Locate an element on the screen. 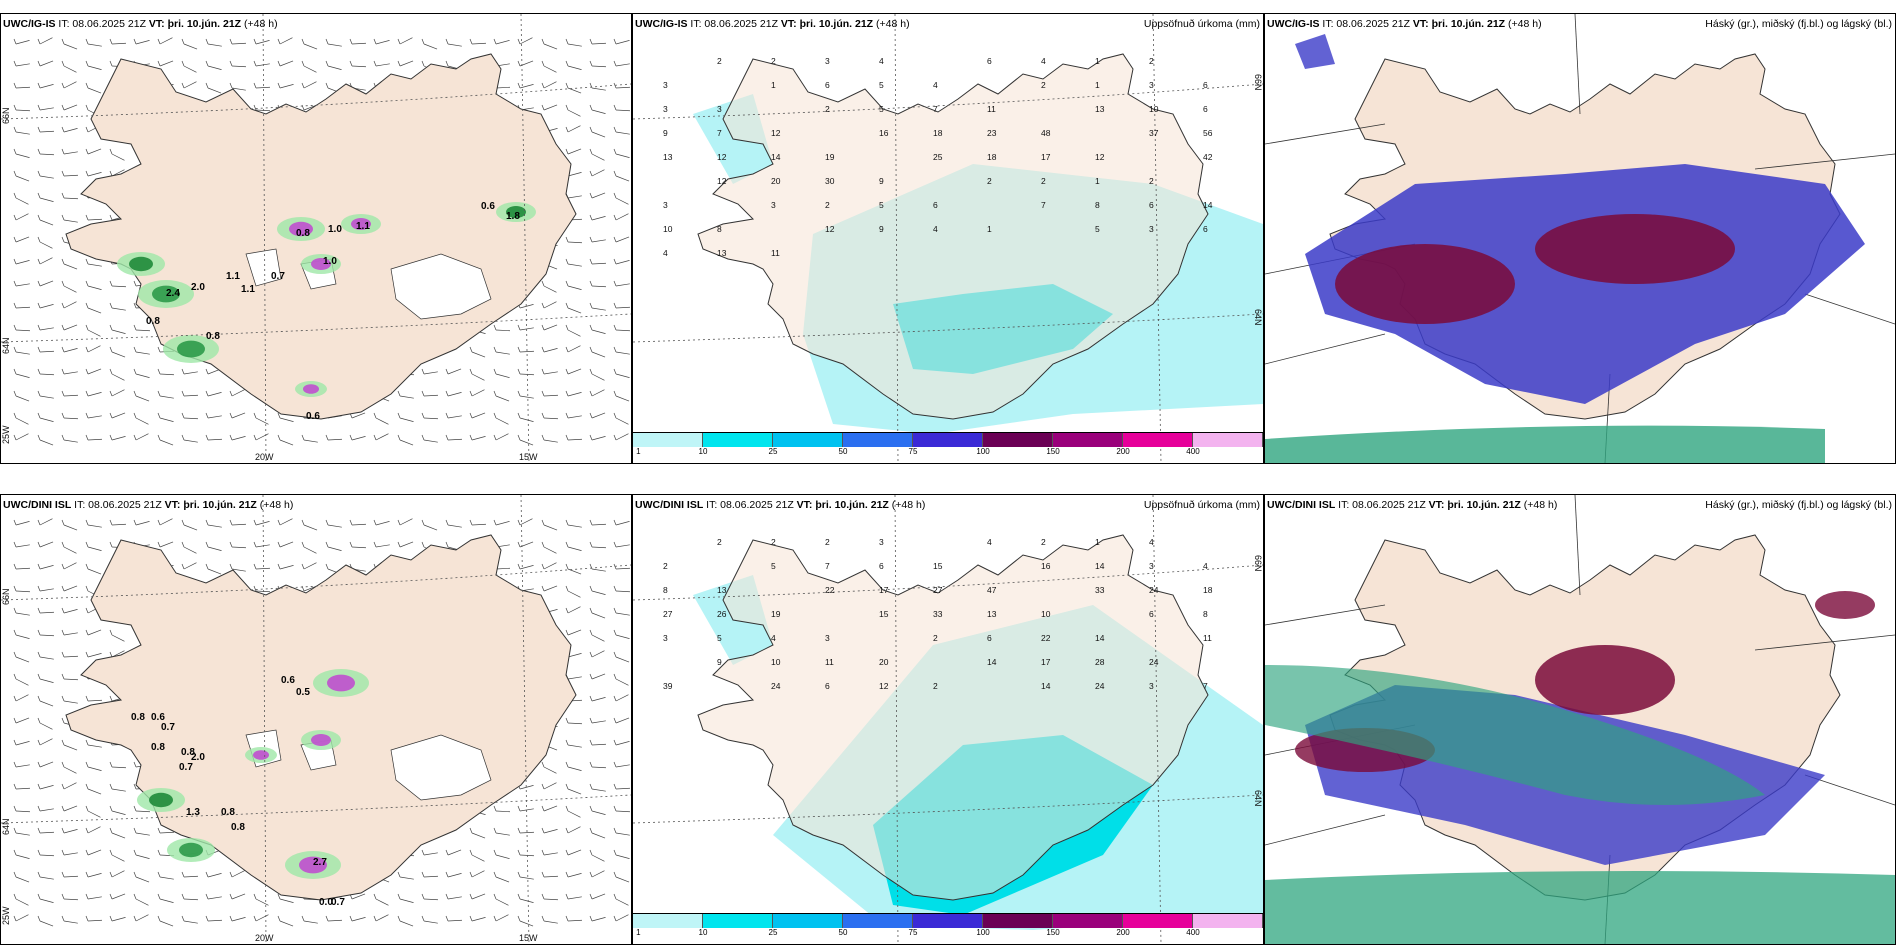 Image resolution: width=1900 pixels, height=950 pixels. colorbar-segment is located at coordinates (878, 921).